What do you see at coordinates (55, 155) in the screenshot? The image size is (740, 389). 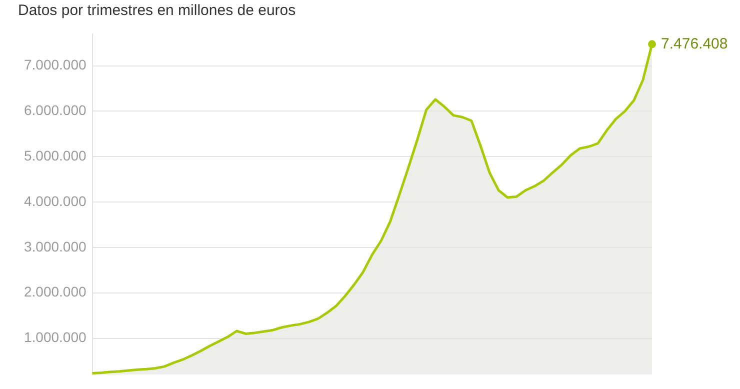 I see `y-tick-label: 5.000.000` at bounding box center [55, 155].